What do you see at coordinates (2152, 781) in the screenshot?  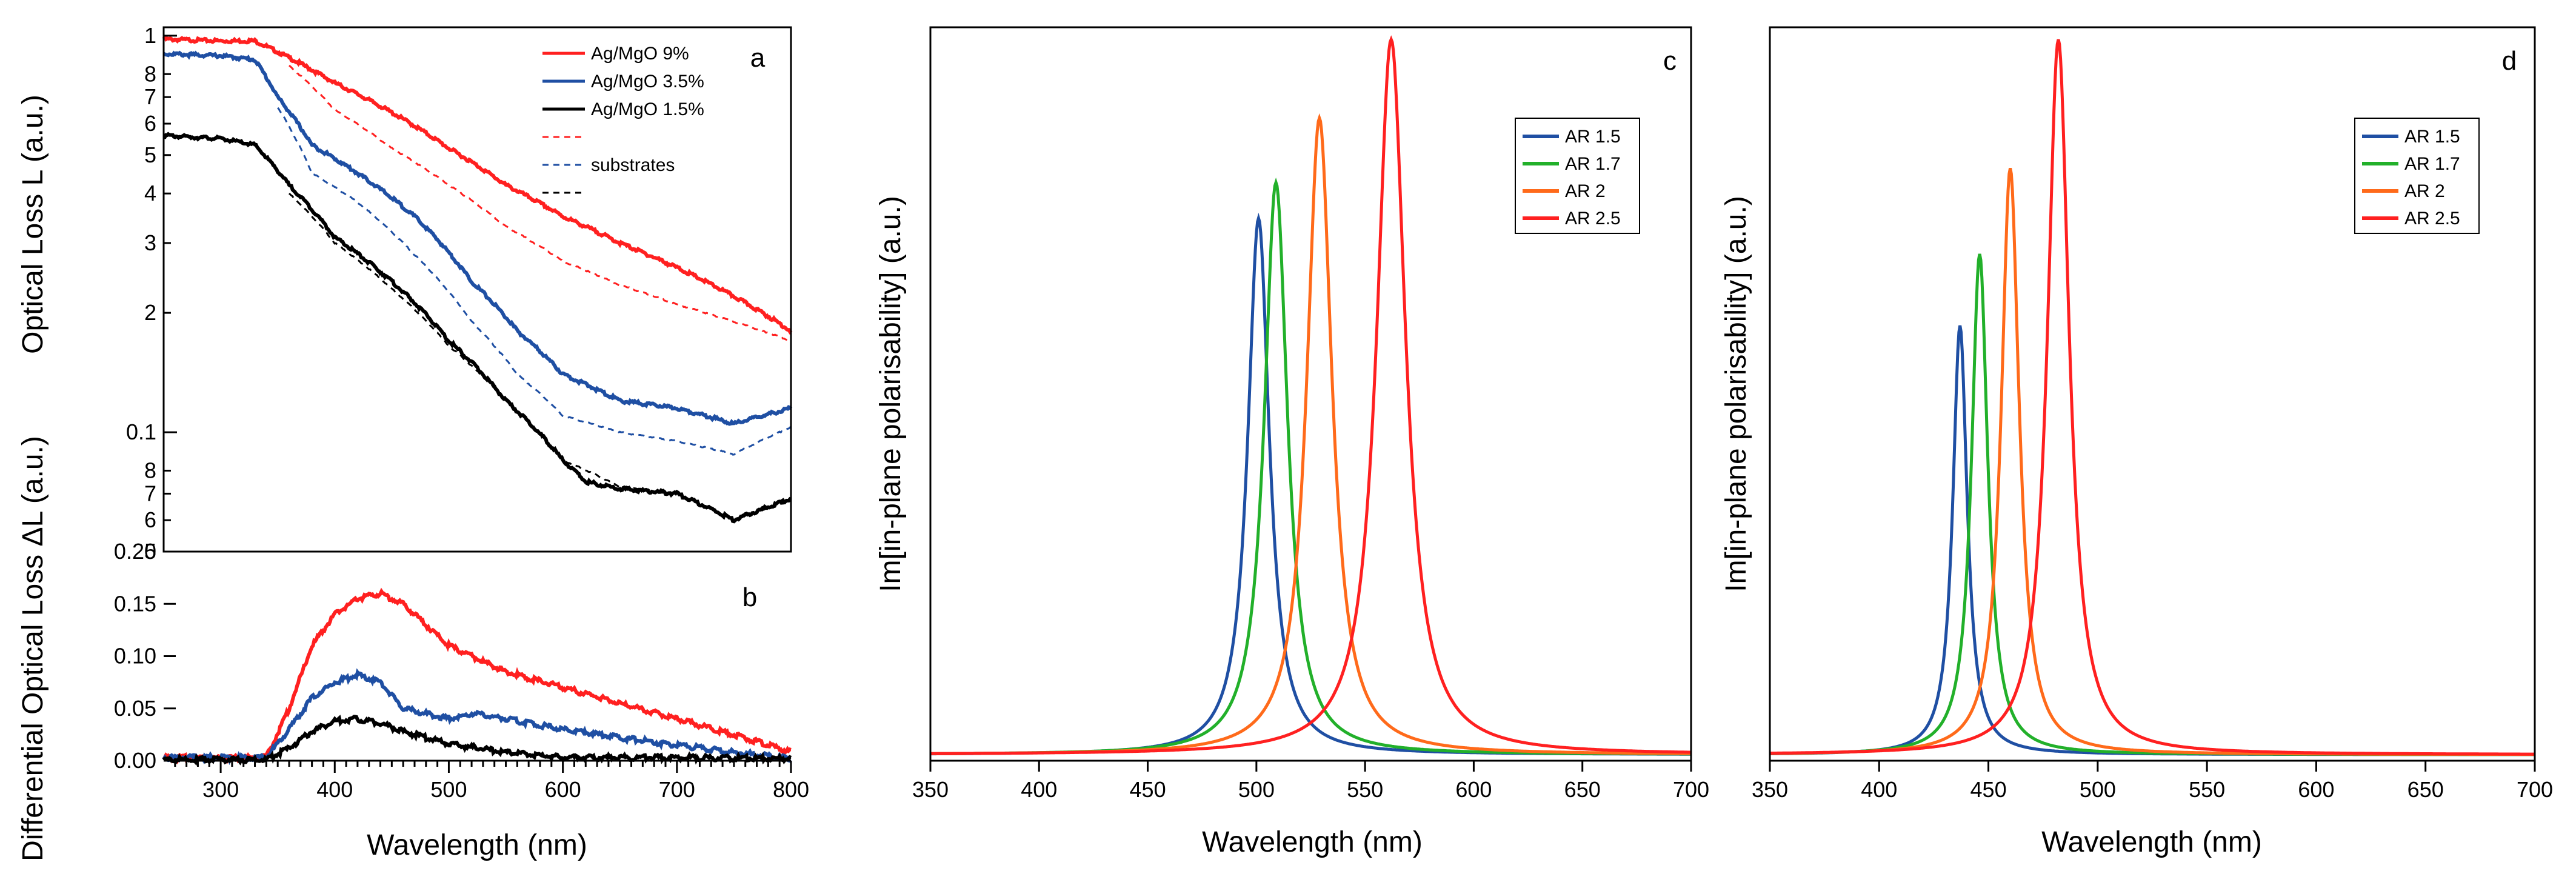 I see `panel-d-x-ticks: 350 400 450 500 550 600 650 700` at bounding box center [2152, 781].